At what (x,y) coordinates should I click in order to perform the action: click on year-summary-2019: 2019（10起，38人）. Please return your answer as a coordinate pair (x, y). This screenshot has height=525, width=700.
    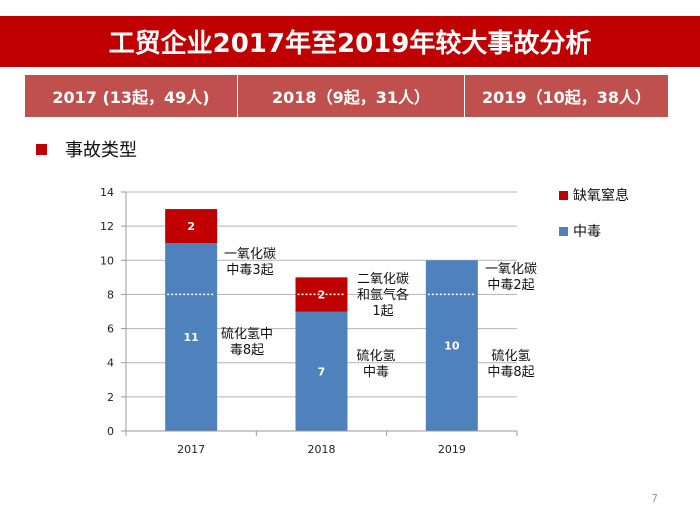
    Looking at the image, I should click on (566, 96).